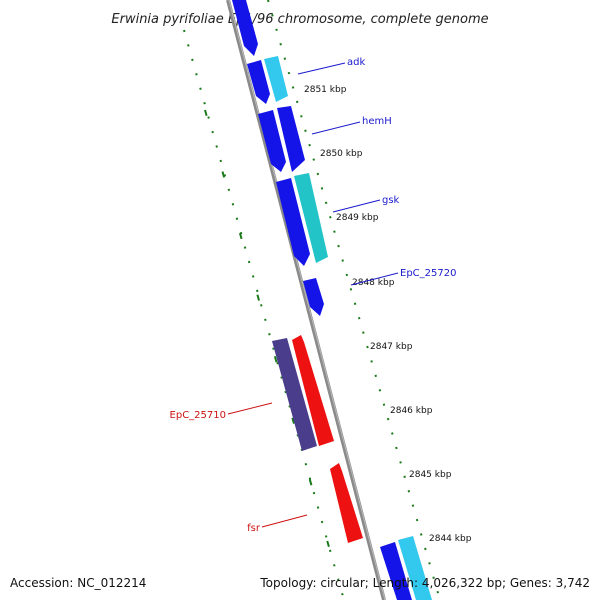  Describe the element at coordinates (391, 200) in the screenshot. I see `gene-label-gsk: gsk` at that location.